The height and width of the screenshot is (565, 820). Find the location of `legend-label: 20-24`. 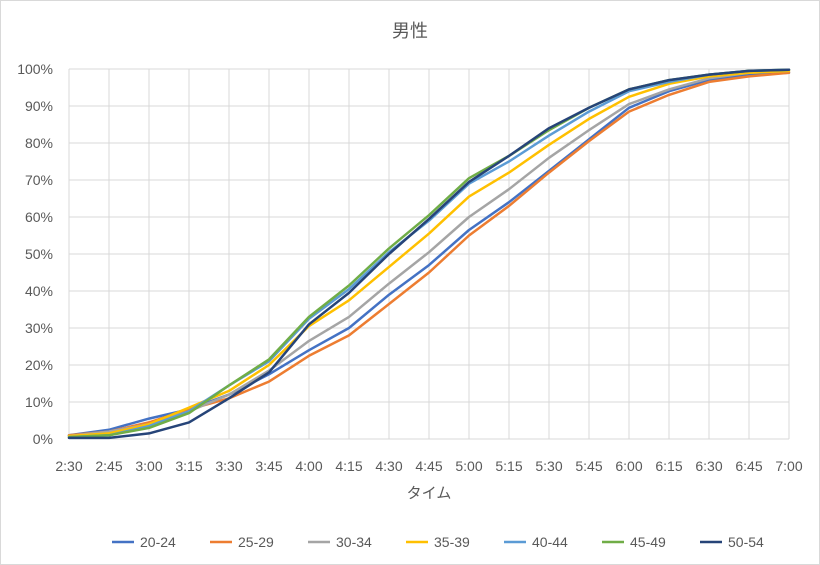

legend-label: 20-24 is located at coordinates (158, 542).